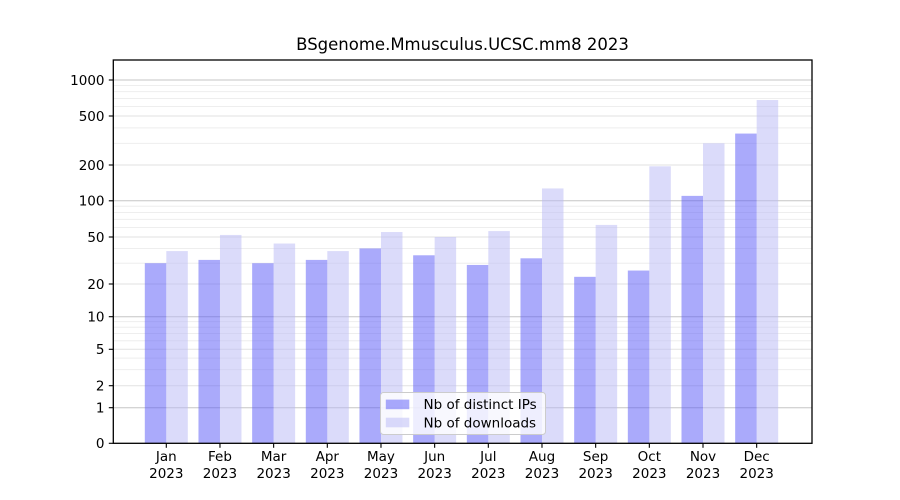 This screenshot has height=500, width=900. Describe the element at coordinates (391, 338) in the screenshot. I see `bar-downloads-may` at that location.